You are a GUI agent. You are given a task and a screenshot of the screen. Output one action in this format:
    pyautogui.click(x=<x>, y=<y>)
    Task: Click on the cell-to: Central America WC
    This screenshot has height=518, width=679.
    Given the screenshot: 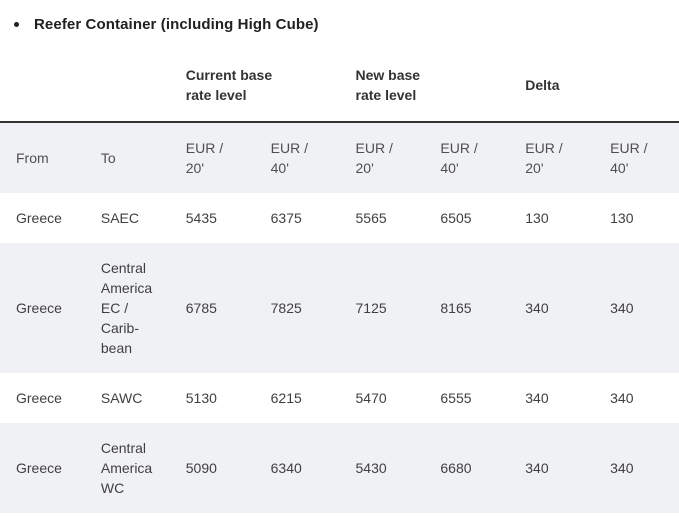 What is the action you would take?
    pyautogui.click(x=126, y=468)
    